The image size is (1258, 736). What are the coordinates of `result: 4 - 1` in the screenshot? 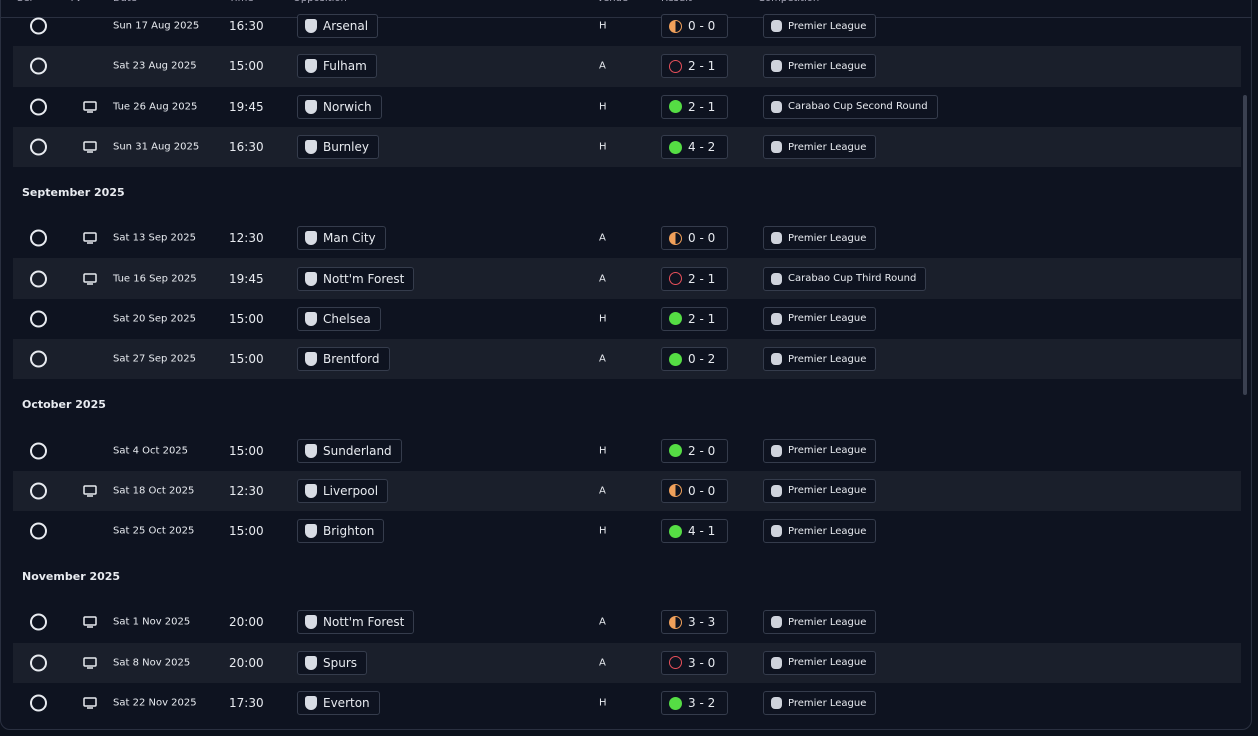 It's located at (694, 531).